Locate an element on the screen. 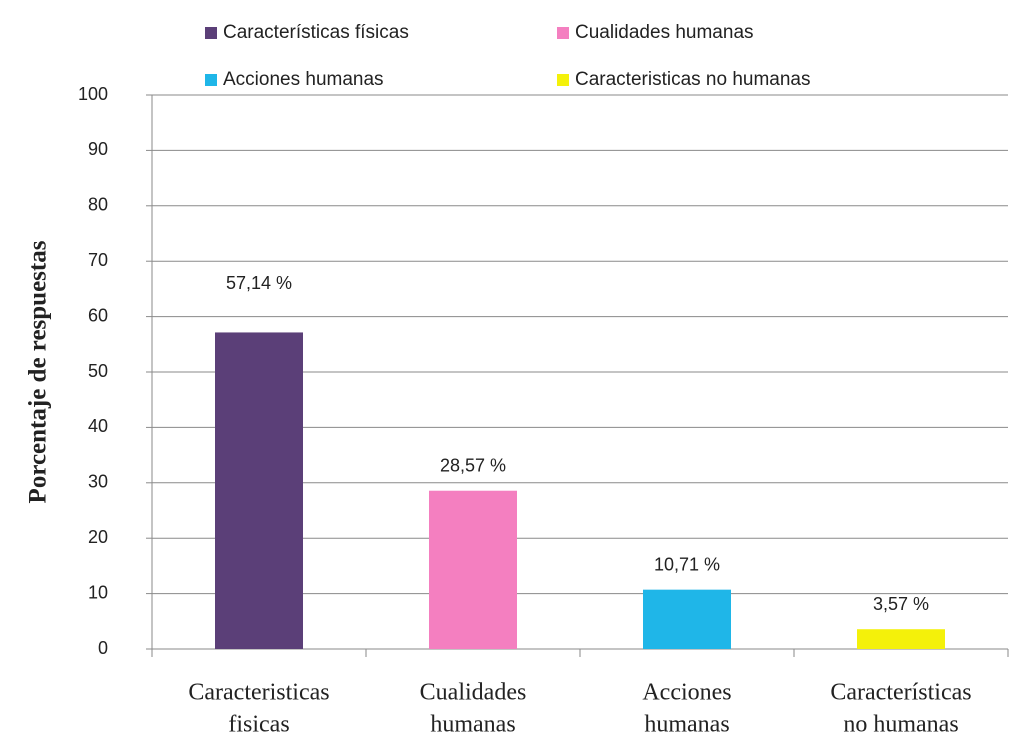 Image resolution: width=1011 pixels, height=740 pixels. y-tick-label: 100 is located at coordinates (93, 94).